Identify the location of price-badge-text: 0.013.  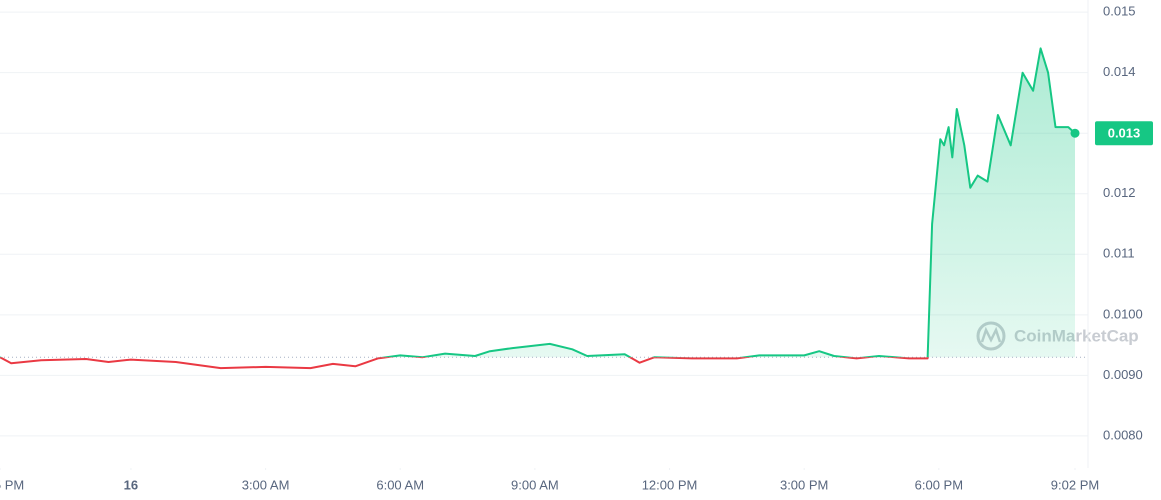
(1124, 133).